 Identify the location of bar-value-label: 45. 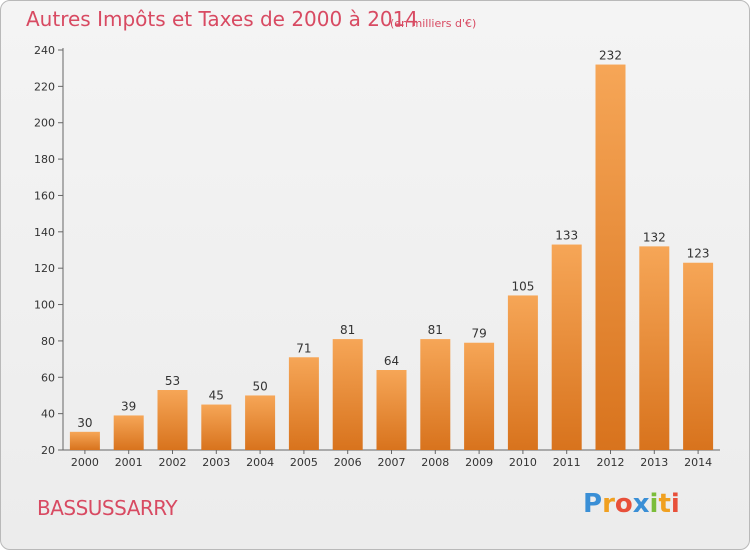
(216, 396).